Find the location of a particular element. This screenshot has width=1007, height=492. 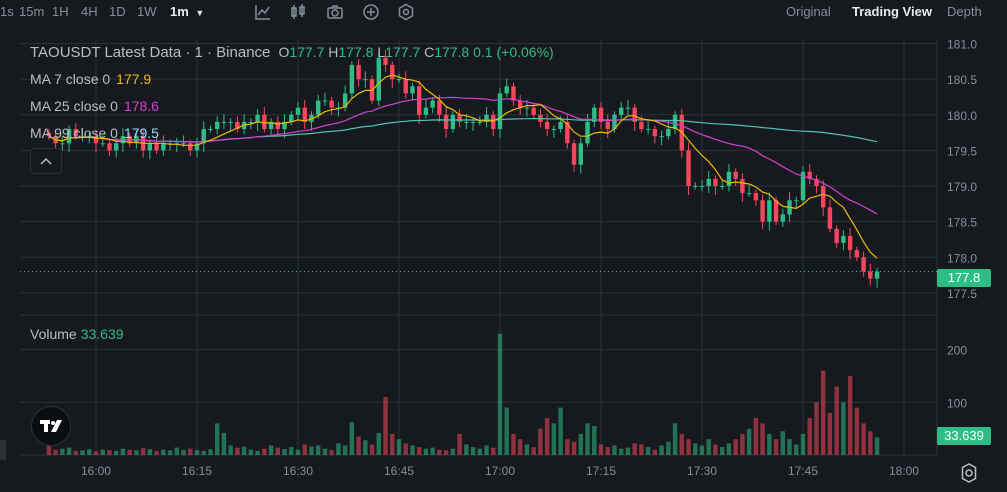

camera-icon is located at coordinates (335, 12).